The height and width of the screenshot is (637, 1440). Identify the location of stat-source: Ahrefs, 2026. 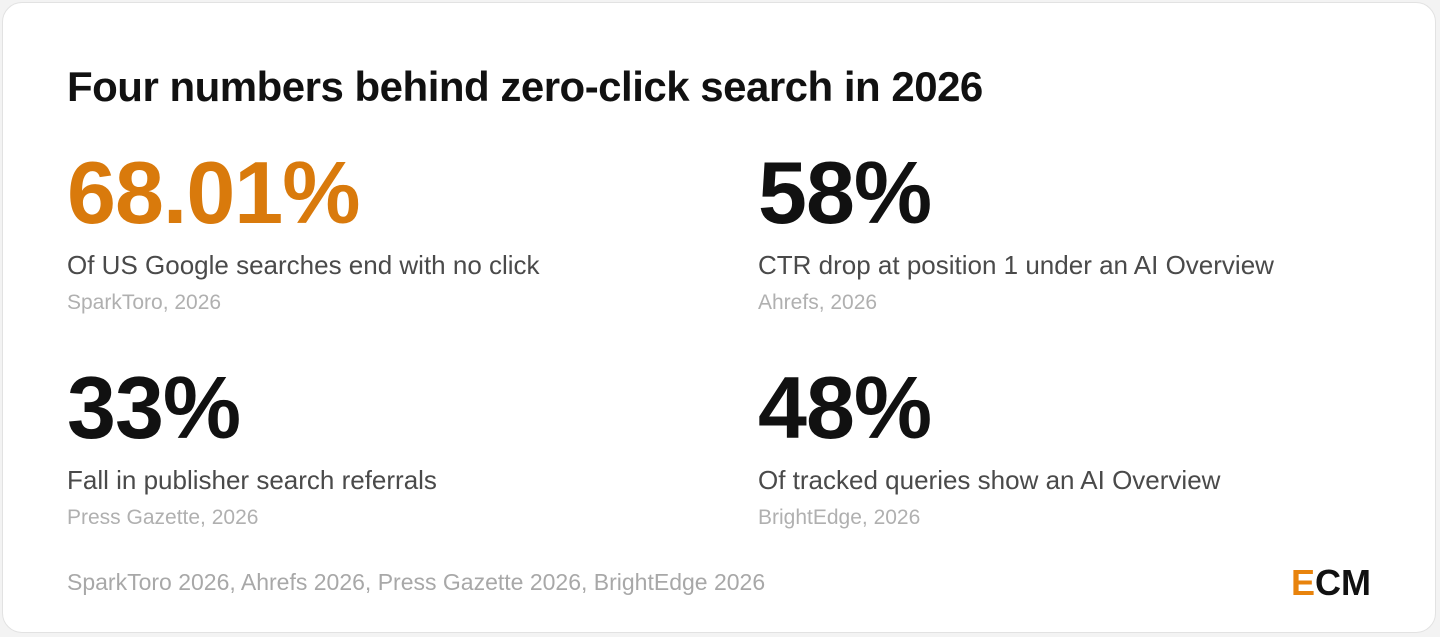
(818, 302).